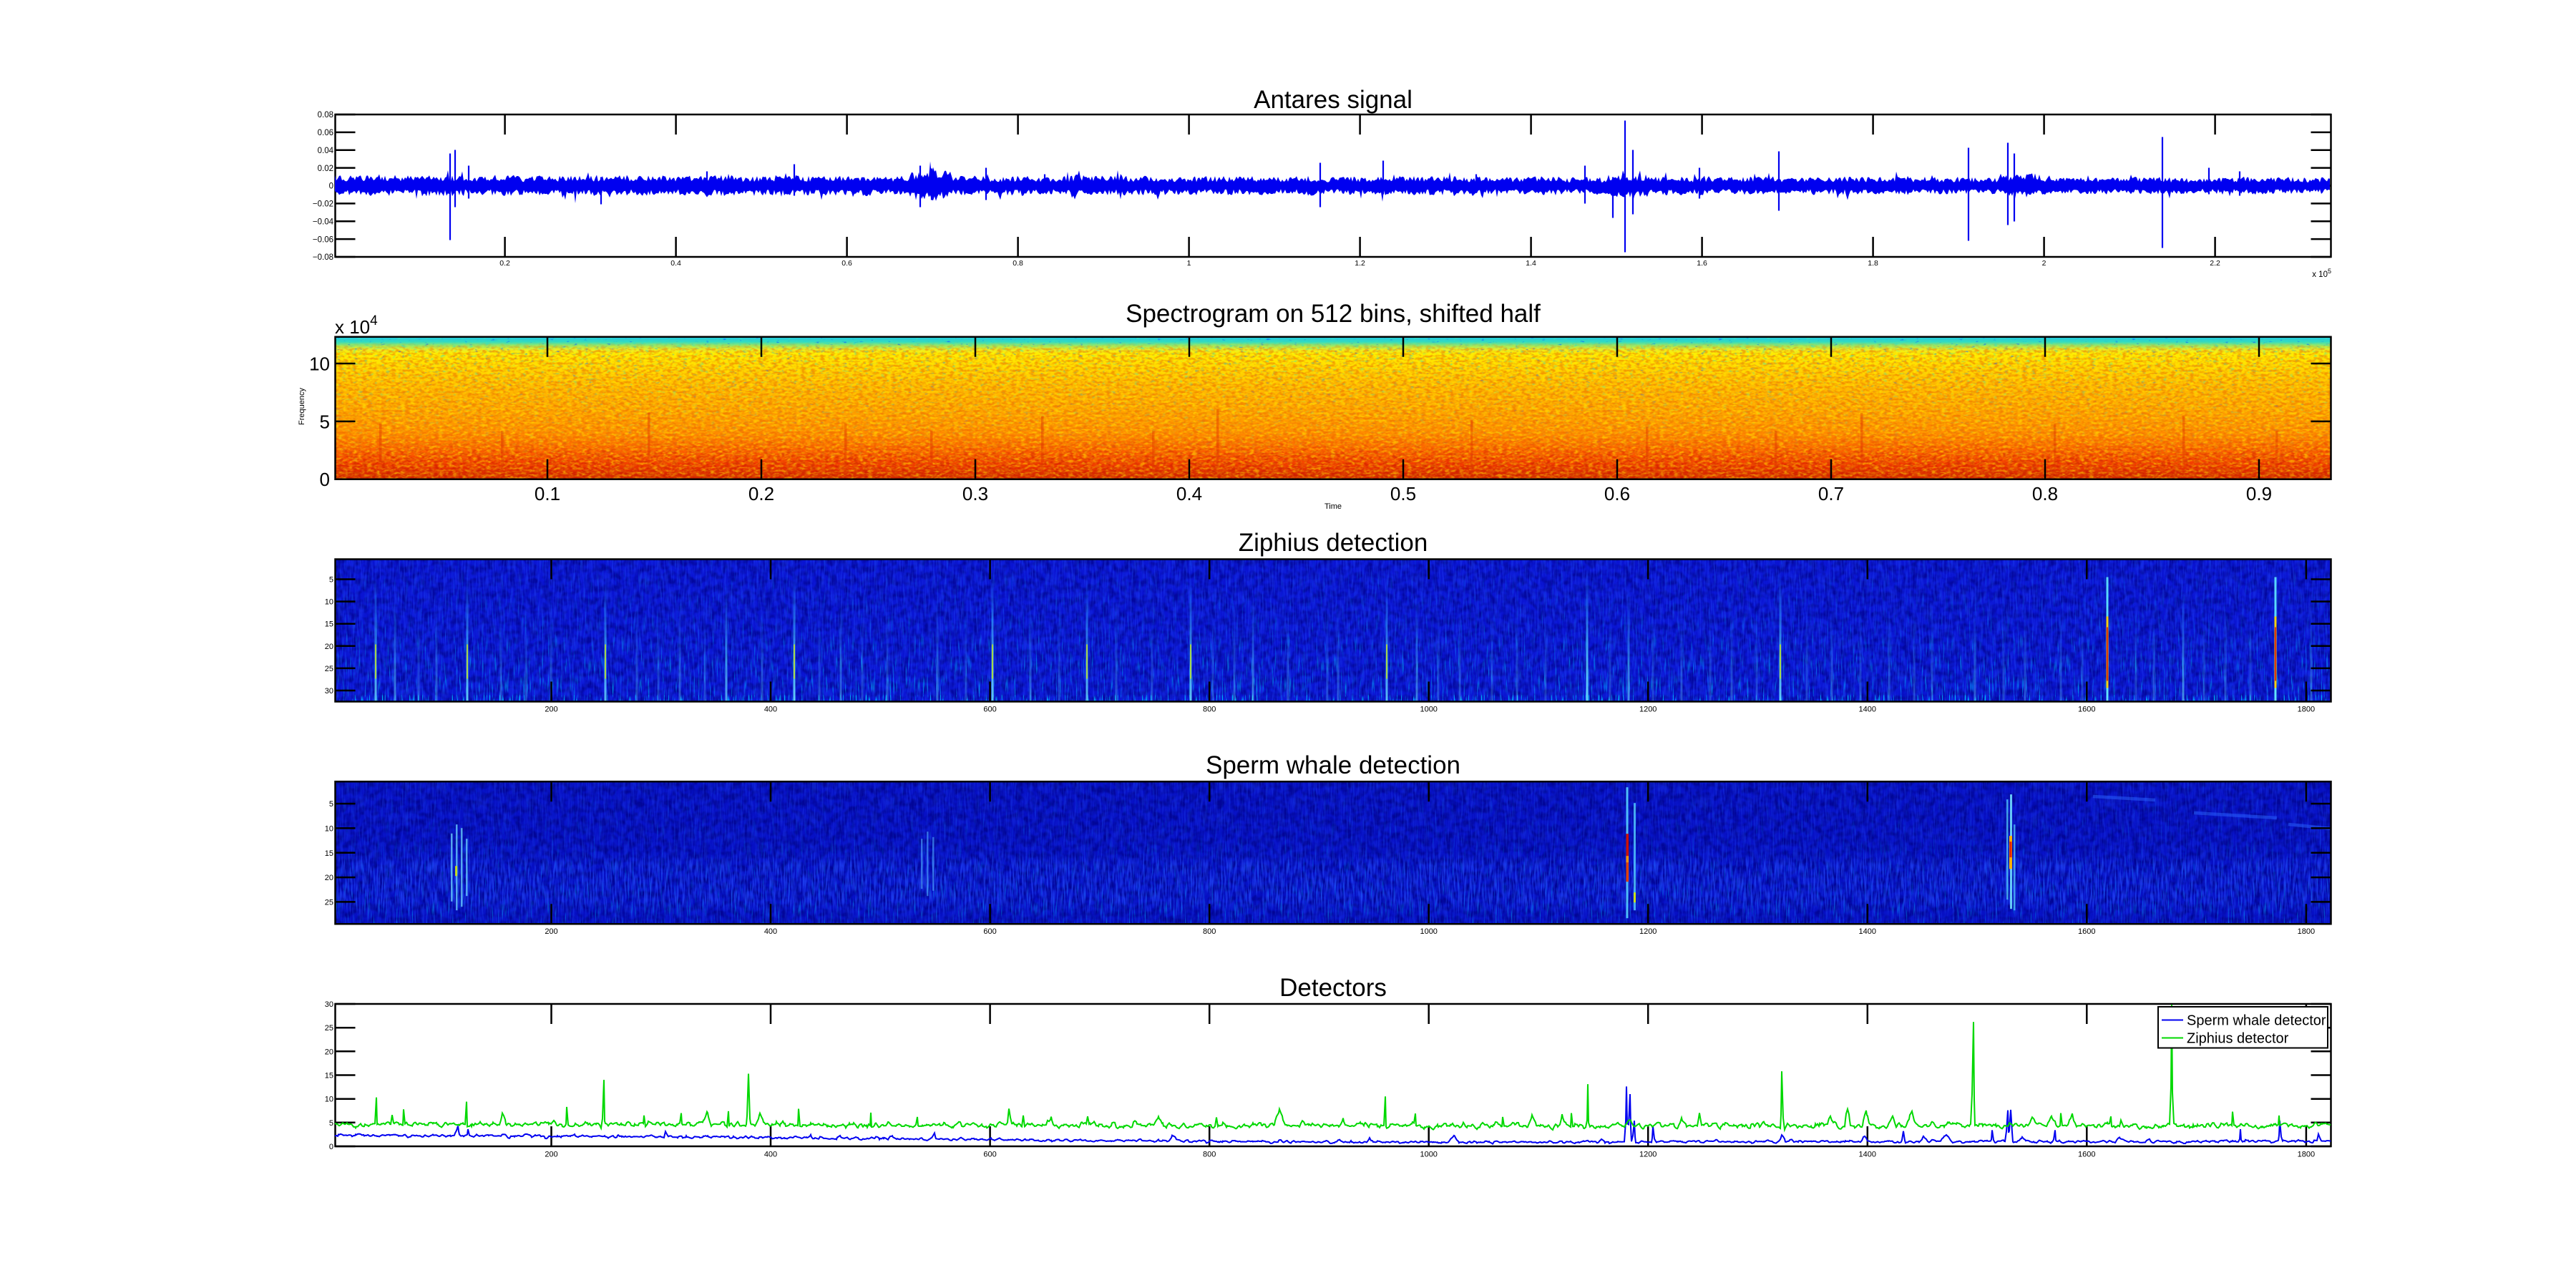 The width and height of the screenshot is (2576, 1288). Describe the element at coordinates (2259, 493) in the screenshot. I see `svg-text: 0.9` at that location.